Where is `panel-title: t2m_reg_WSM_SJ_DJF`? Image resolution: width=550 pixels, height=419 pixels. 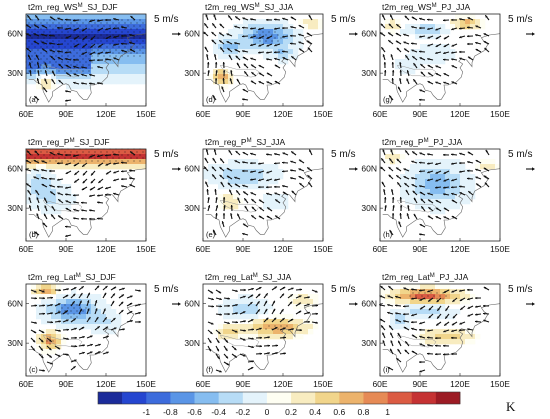 panel-title: t2m_reg_WSM_SJ_DJF is located at coordinates (73, 7).